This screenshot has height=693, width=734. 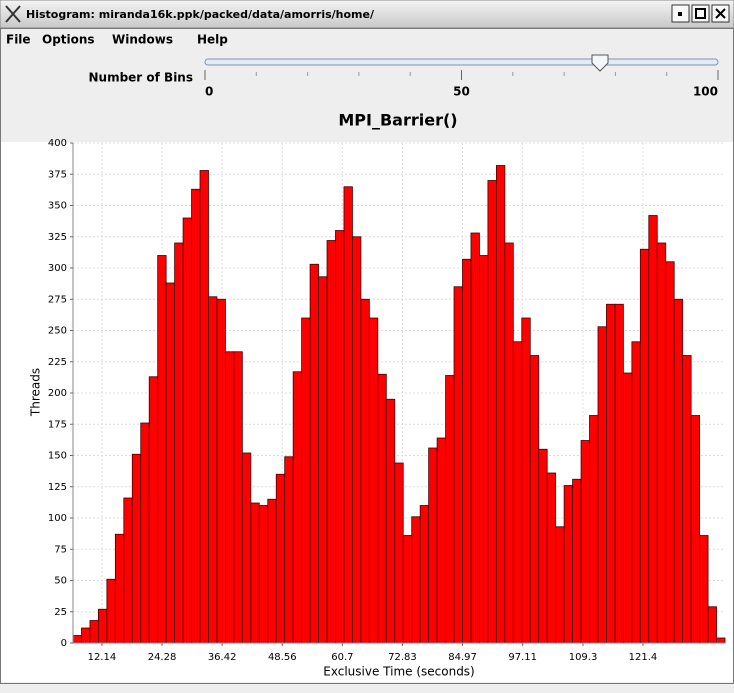 What do you see at coordinates (342, 657) in the screenshot?
I see `x-tick-label: 60.7` at bounding box center [342, 657].